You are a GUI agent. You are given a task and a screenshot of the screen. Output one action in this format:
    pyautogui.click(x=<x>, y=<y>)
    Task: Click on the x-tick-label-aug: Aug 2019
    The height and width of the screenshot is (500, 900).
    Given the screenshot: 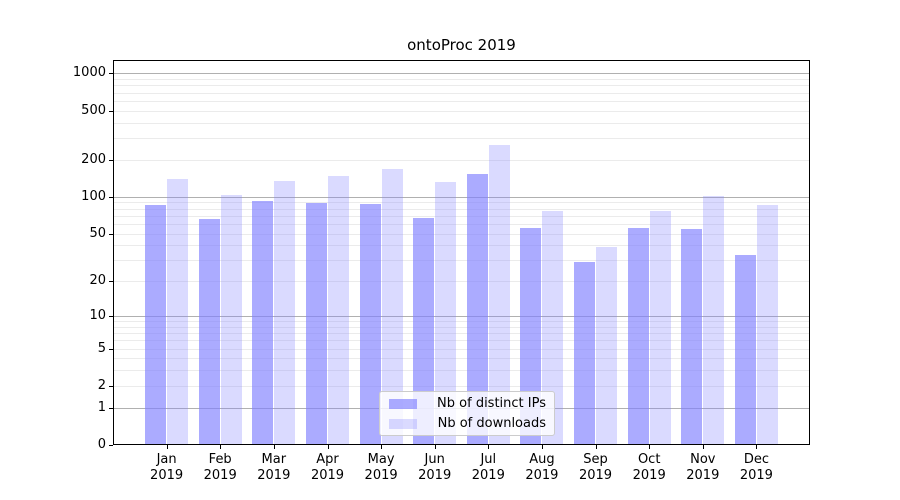 What is the action you would take?
    pyautogui.click(x=542, y=468)
    